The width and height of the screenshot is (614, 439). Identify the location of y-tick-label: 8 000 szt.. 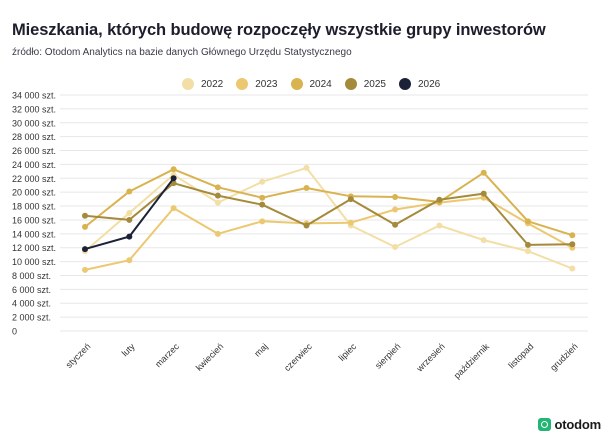
(31, 276).